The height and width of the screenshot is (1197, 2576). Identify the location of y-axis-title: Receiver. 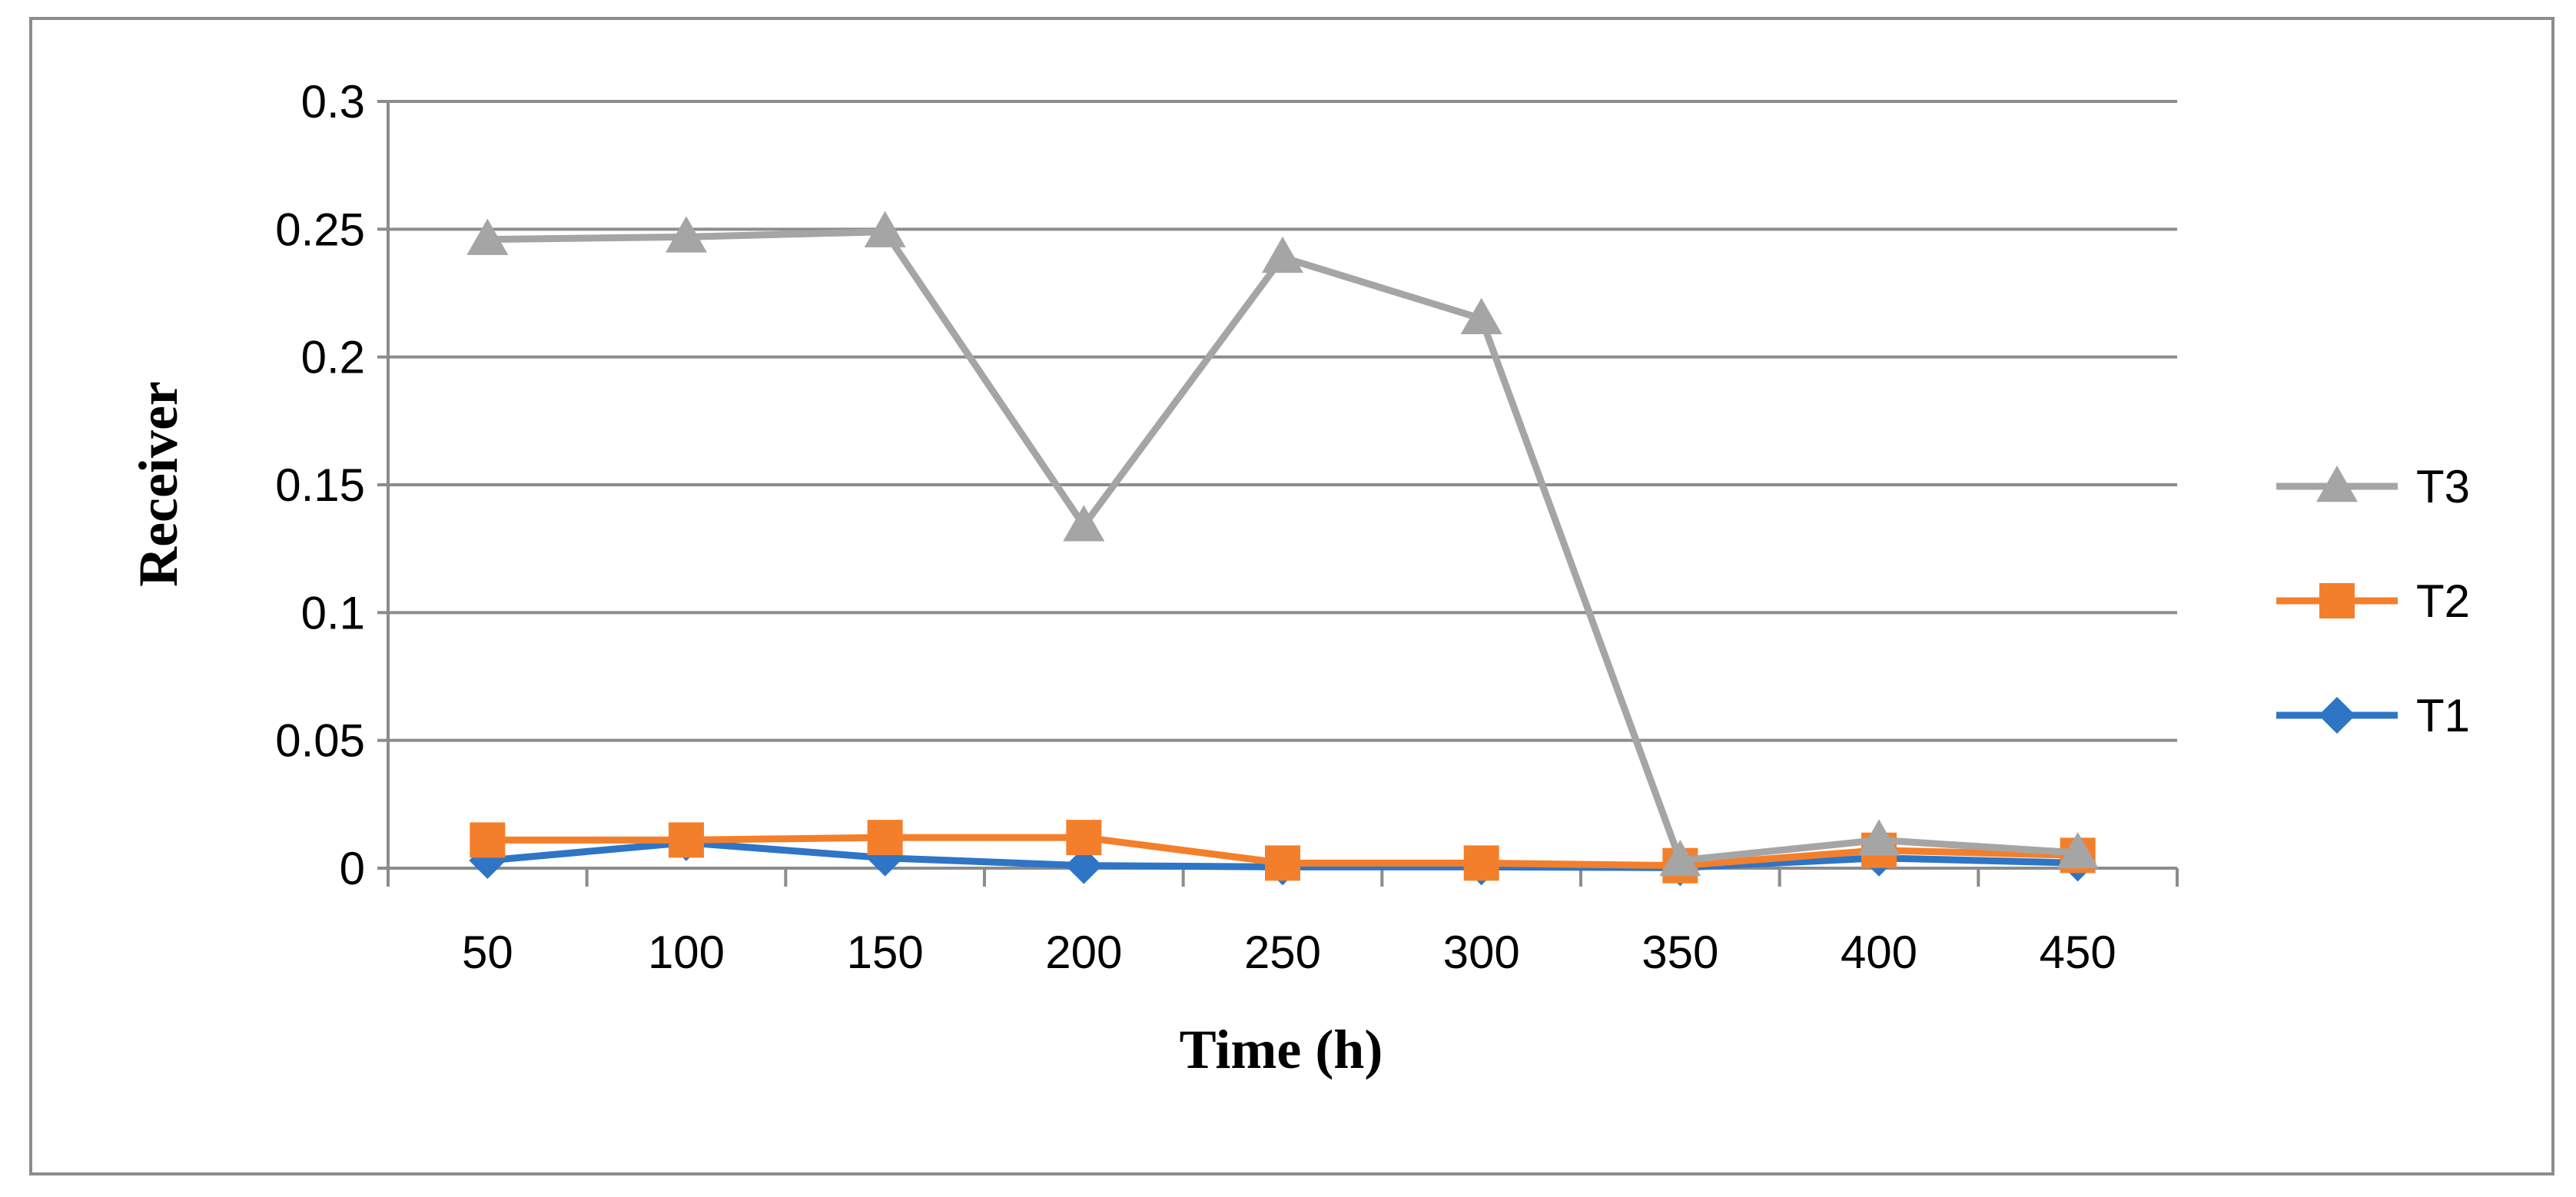
(158, 484).